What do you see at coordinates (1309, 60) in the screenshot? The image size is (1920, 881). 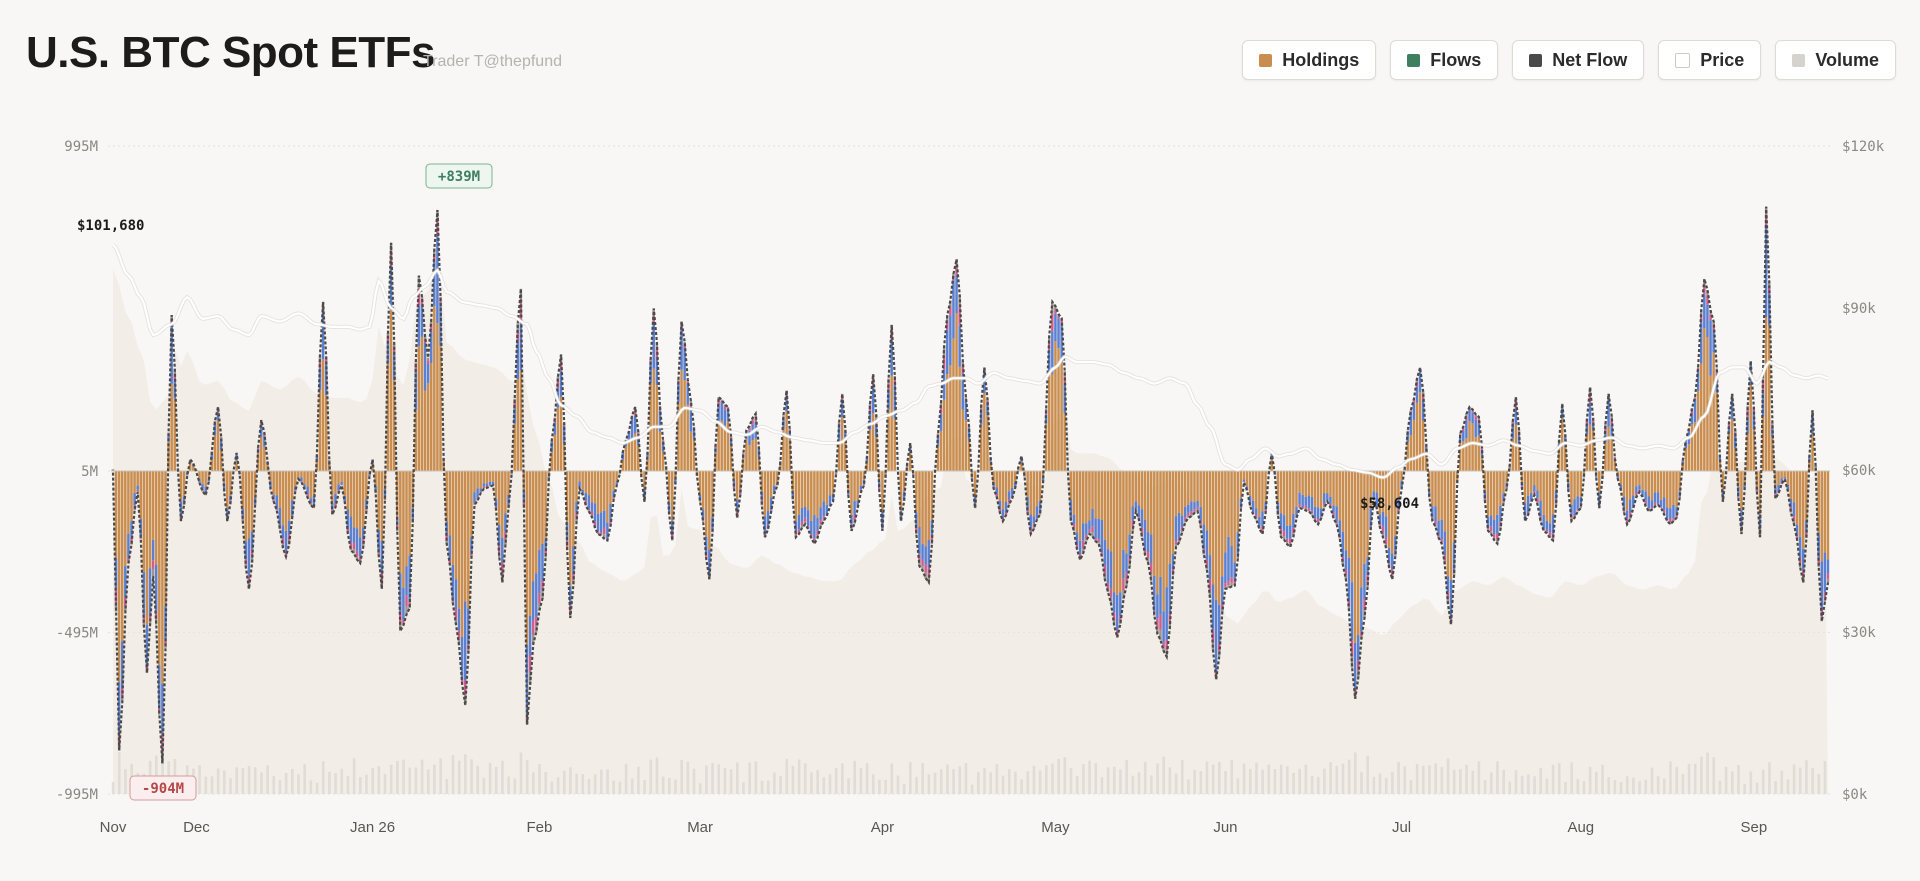 I see `legend-toggle-holdings: Holdings` at bounding box center [1309, 60].